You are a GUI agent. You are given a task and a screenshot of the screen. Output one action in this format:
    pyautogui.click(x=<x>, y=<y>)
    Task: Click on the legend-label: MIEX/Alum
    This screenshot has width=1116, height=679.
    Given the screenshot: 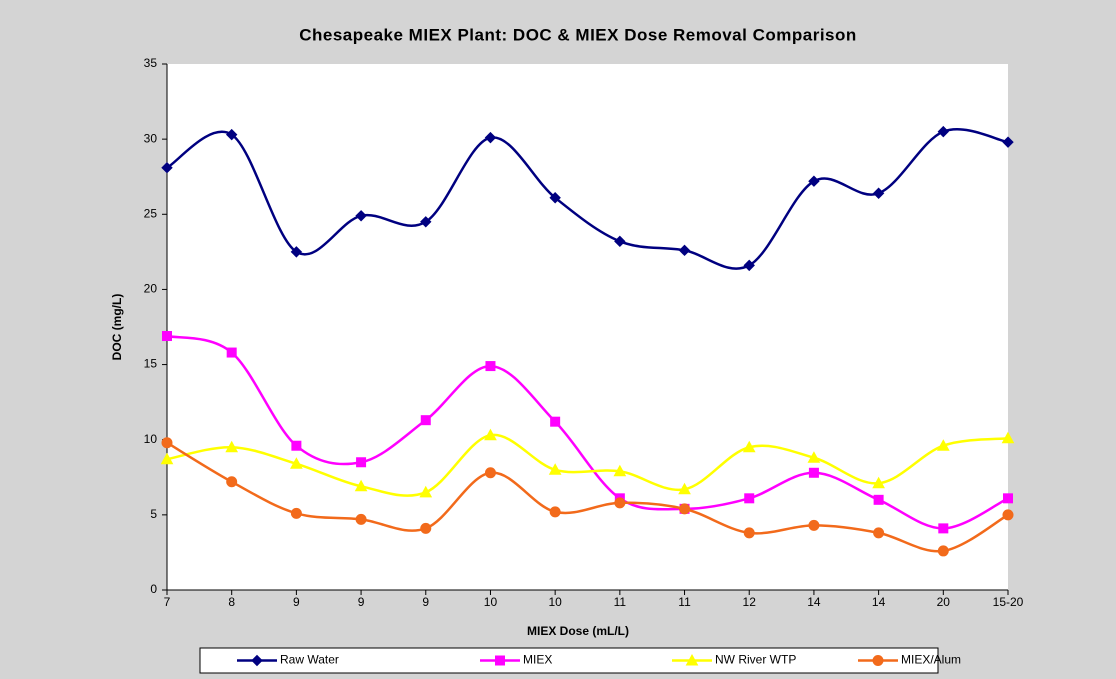 What is the action you would take?
    pyautogui.click(x=931, y=660)
    